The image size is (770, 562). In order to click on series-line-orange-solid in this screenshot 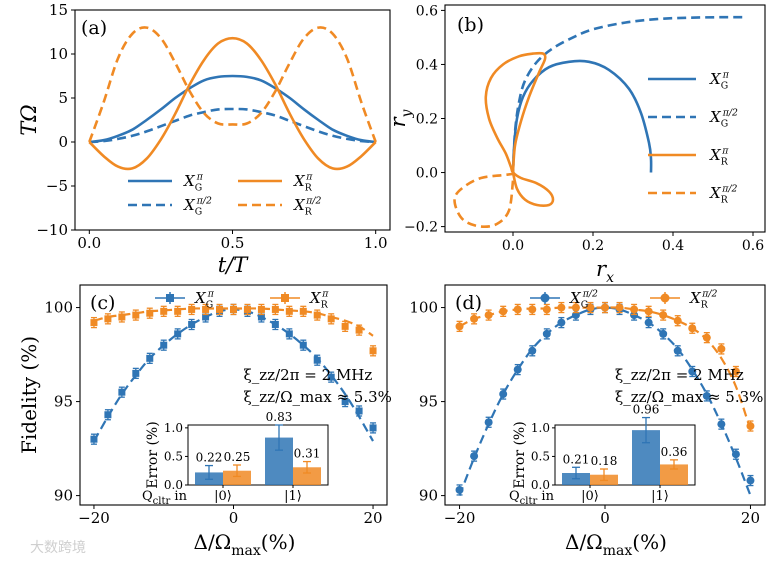, I will do `click(519, 129)`.